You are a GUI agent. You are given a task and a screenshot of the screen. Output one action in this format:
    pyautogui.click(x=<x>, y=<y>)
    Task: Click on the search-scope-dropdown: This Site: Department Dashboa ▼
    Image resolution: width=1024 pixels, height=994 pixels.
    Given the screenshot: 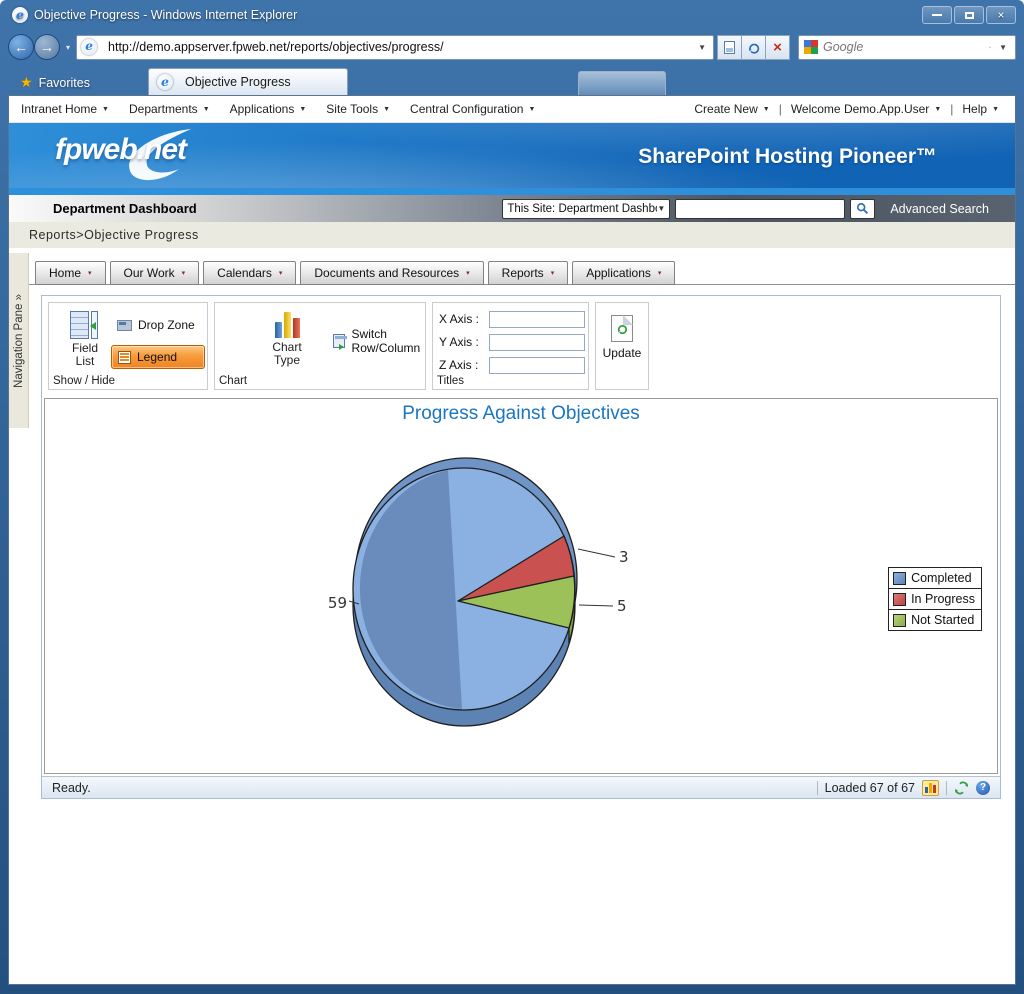 What is the action you would take?
    pyautogui.click(x=586, y=208)
    